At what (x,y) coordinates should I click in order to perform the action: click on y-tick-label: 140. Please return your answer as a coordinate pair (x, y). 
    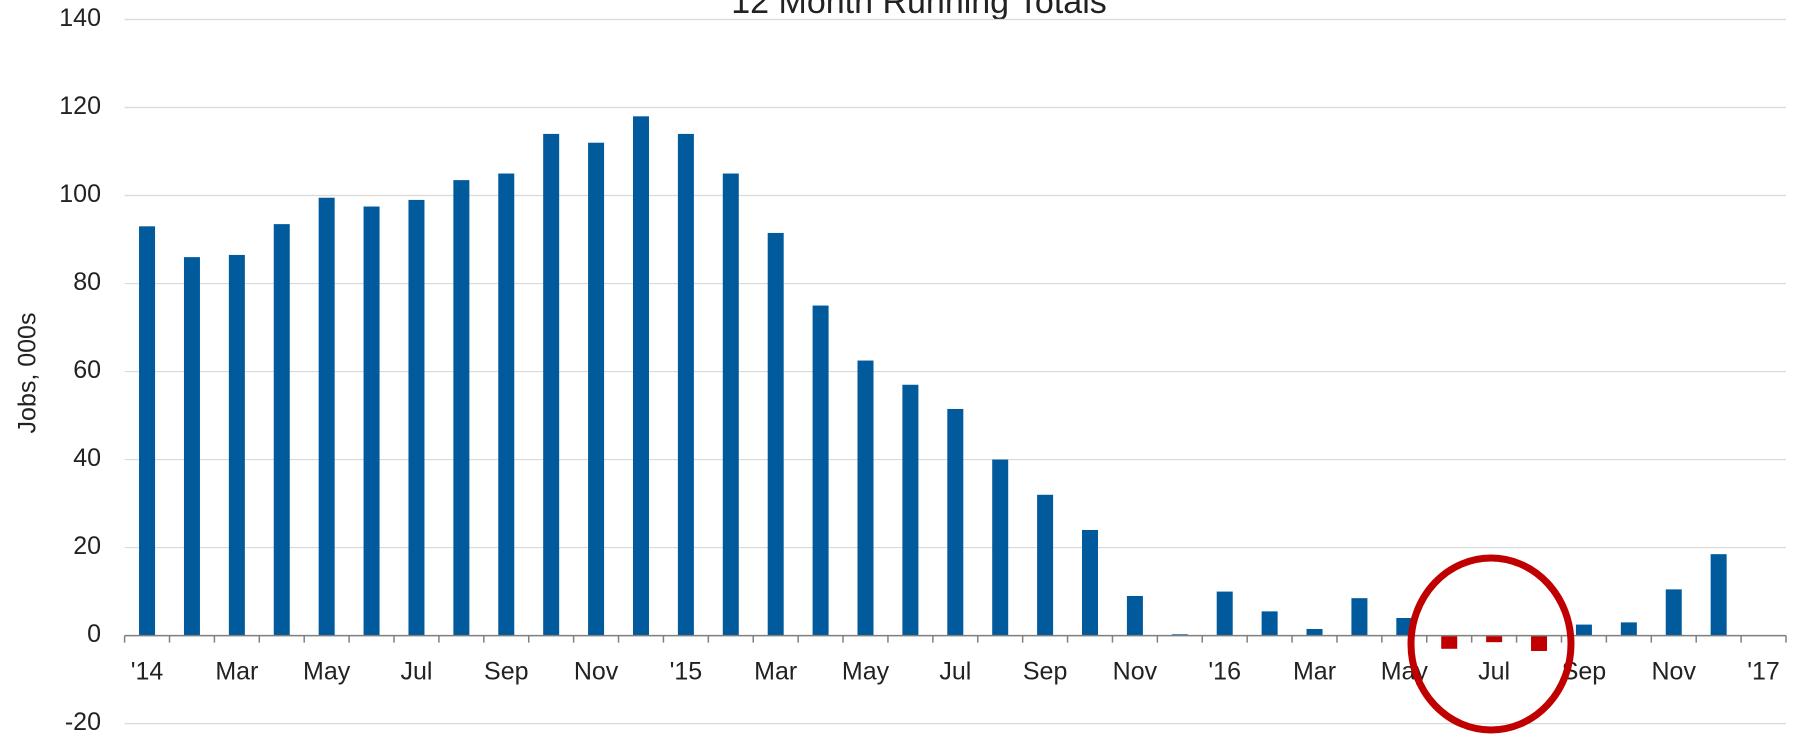
    Looking at the image, I should click on (80, 18).